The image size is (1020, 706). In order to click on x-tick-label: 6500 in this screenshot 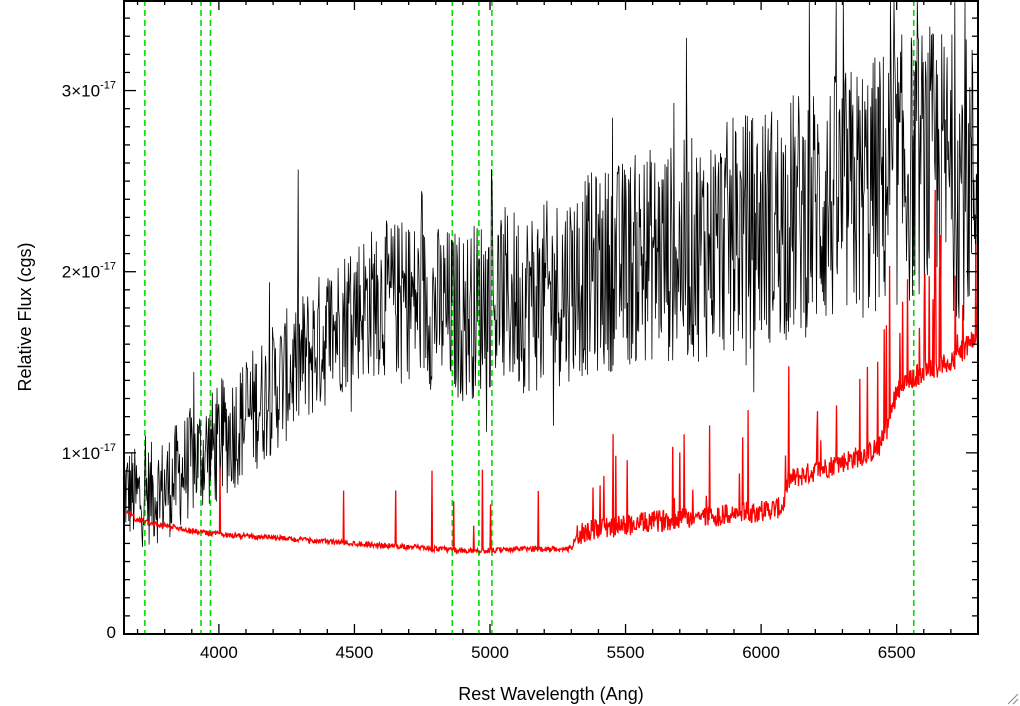, I will do `click(897, 652)`.